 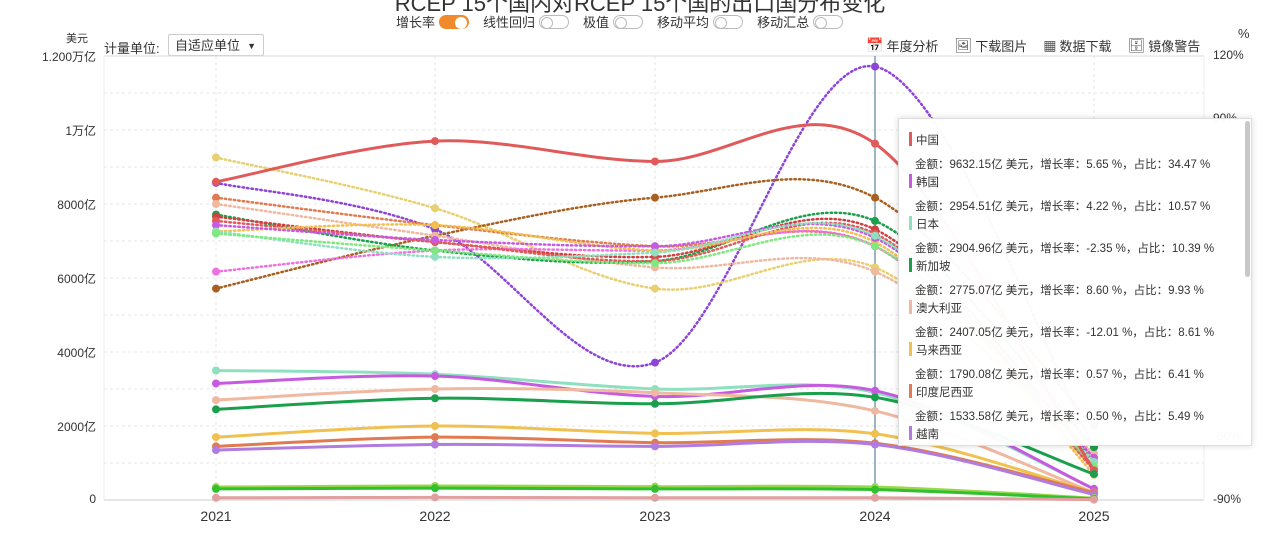 What do you see at coordinates (509, 22) in the screenshot?
I see `toggle-label: 线性回归` at bounding box center [509, 22].